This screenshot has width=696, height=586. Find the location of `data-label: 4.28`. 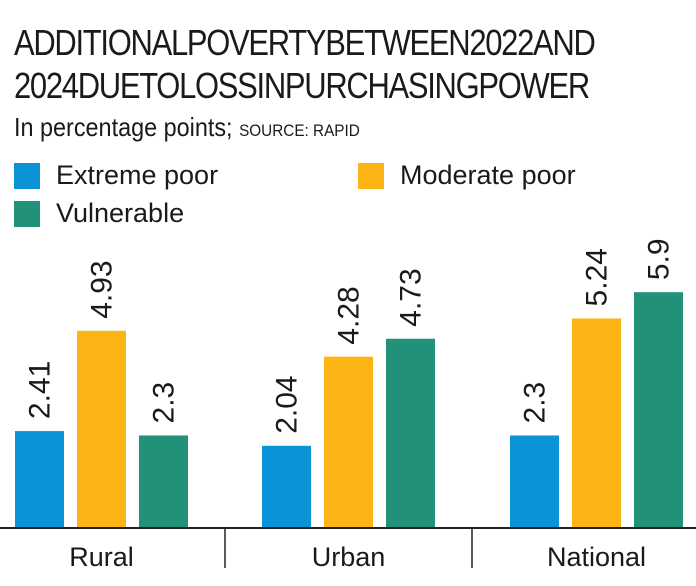

data-label: 4.28 is located at coordinates (349, 315).